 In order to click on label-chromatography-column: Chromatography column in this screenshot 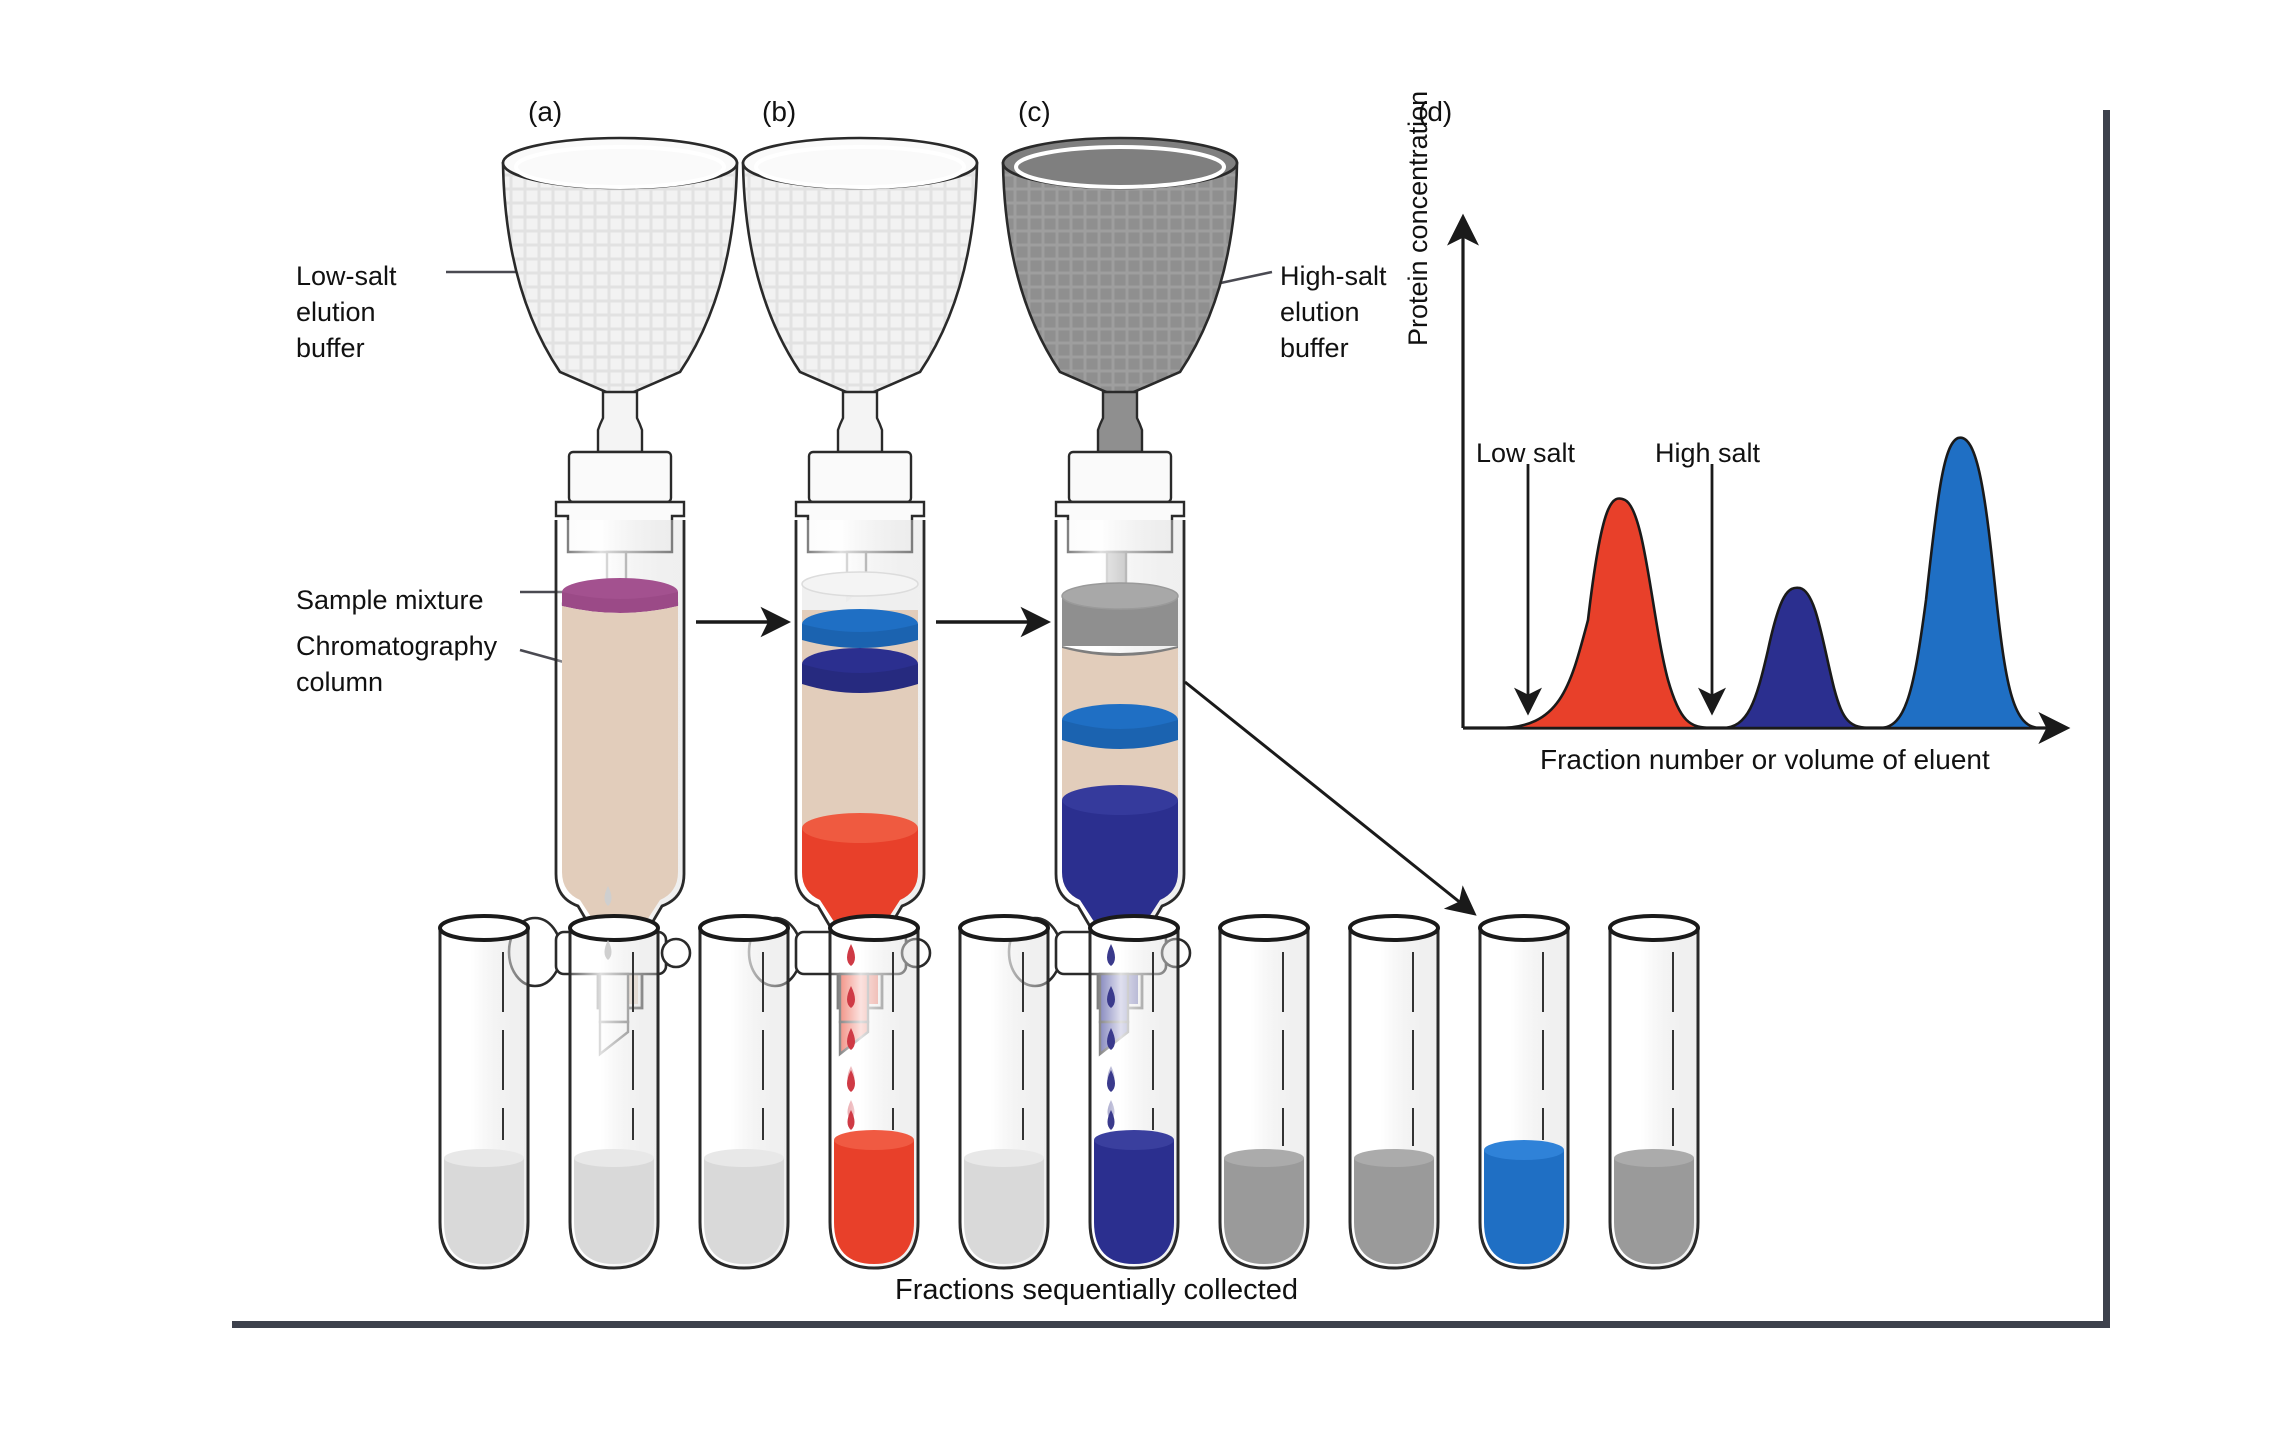, I will do `click(397, 664)`.